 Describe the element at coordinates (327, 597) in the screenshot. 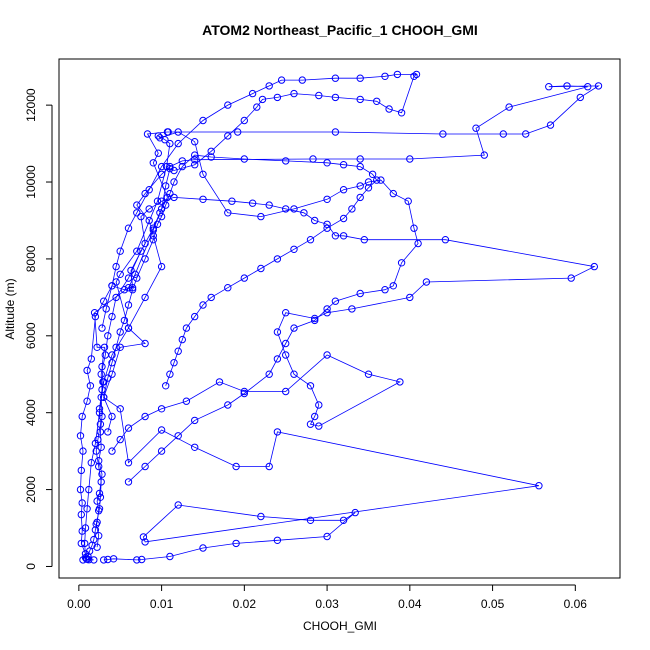

I see `x-axis: 0.00 0.01 0.02 0.03 0.04 0.05 0.06` at that location.